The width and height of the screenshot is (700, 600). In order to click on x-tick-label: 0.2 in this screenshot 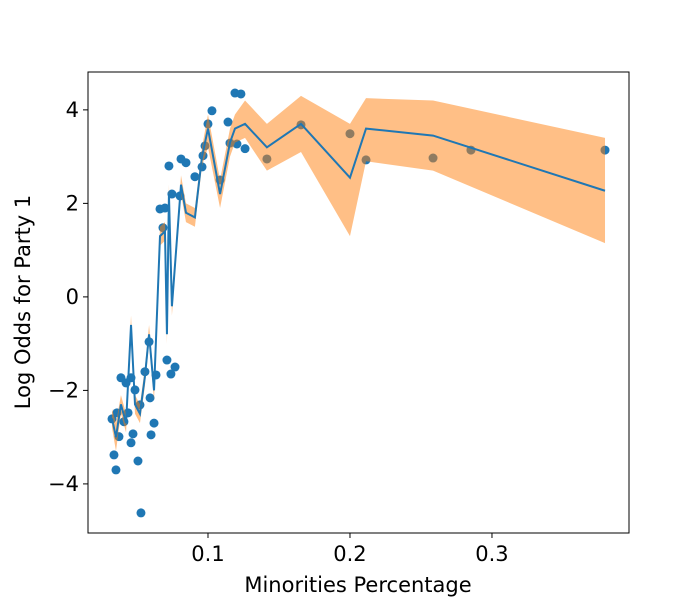, I will do `click(349, 554)`.